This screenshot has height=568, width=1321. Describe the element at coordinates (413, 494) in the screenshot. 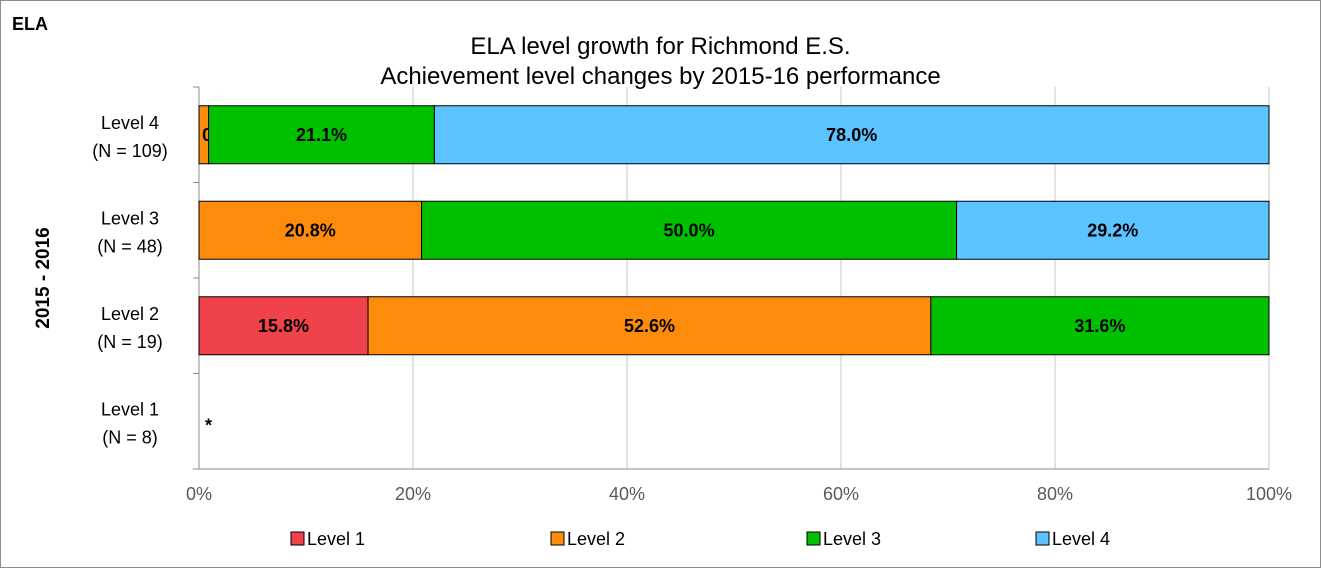

I see `x-tick-label: 20%` at that location.